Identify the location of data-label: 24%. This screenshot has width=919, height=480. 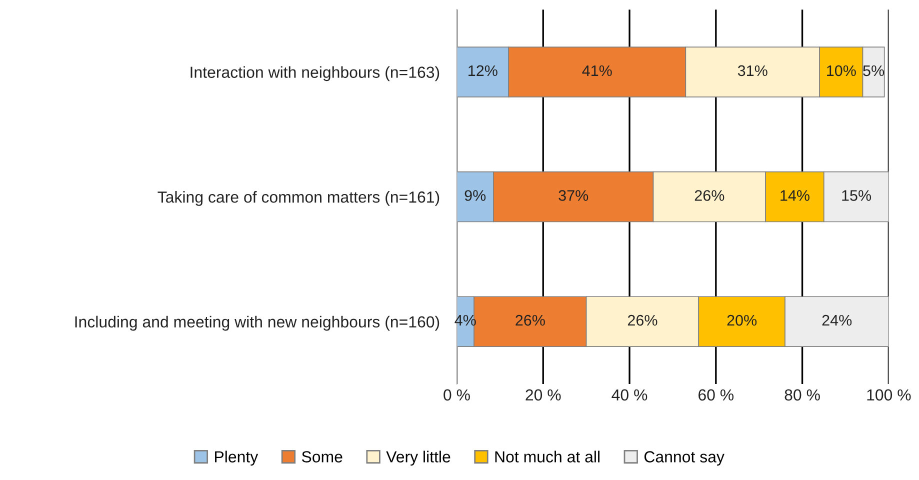
(837, 320).